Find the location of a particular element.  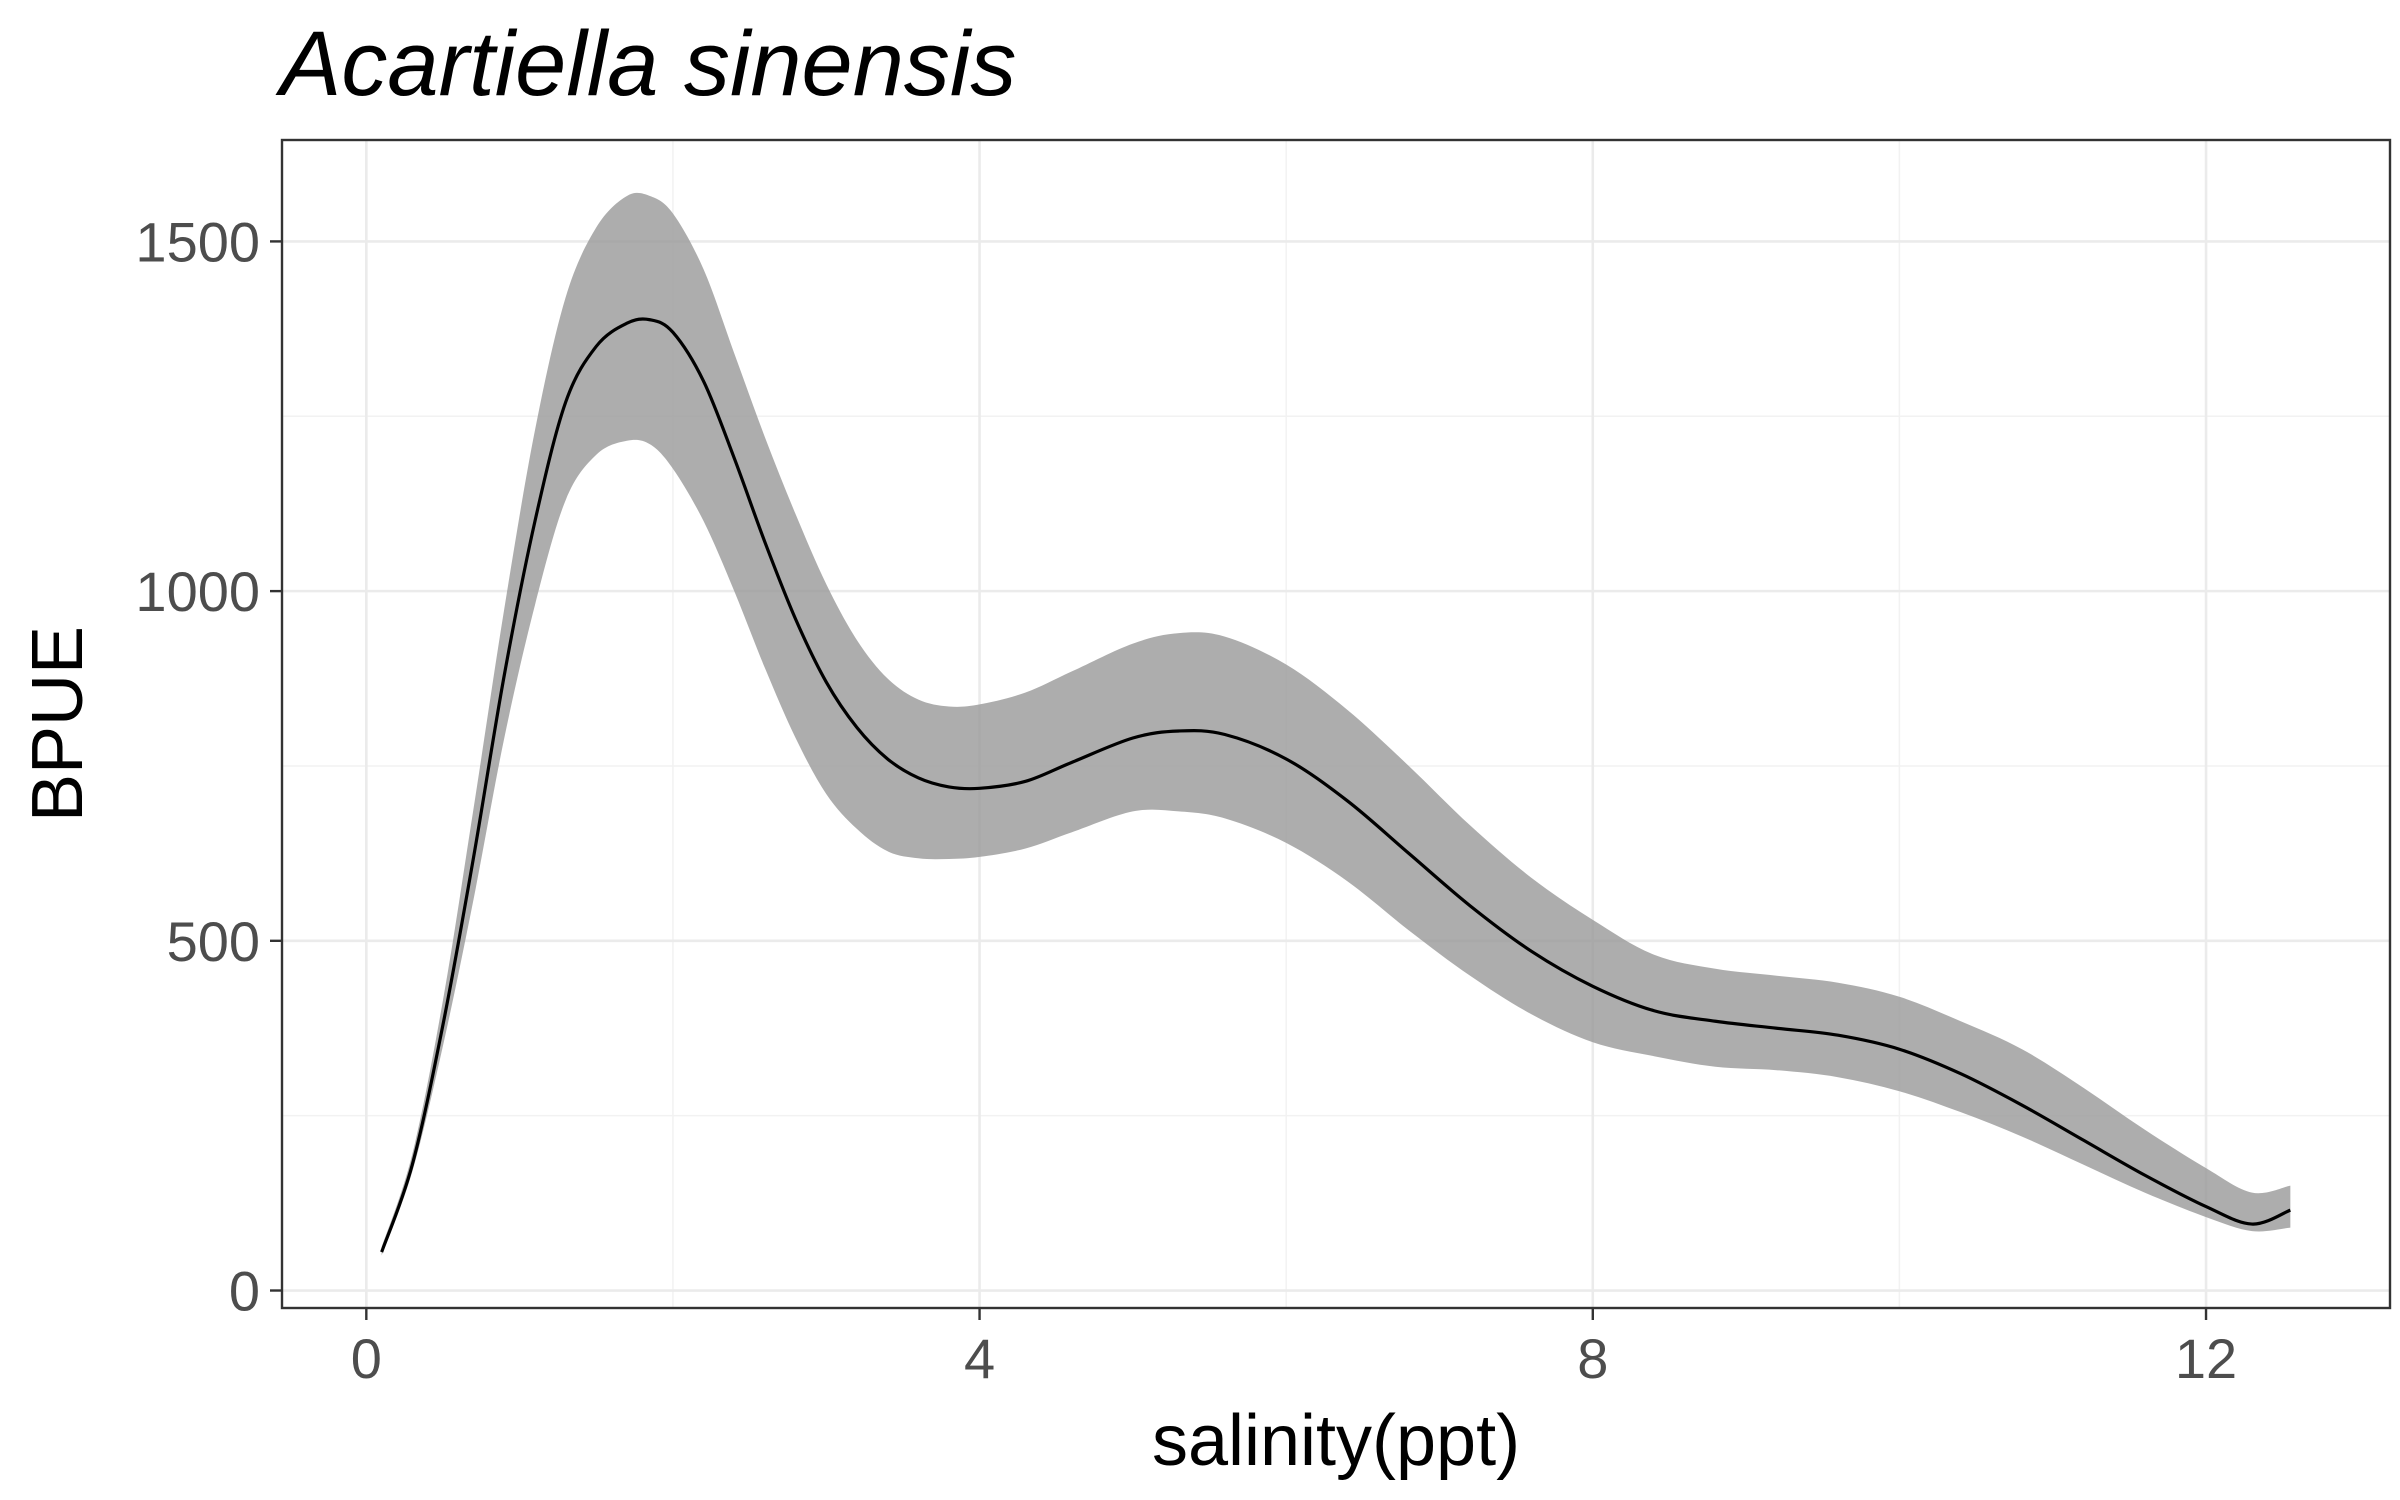

x-tick-label: 0 is located at coordinates (366, 1358).